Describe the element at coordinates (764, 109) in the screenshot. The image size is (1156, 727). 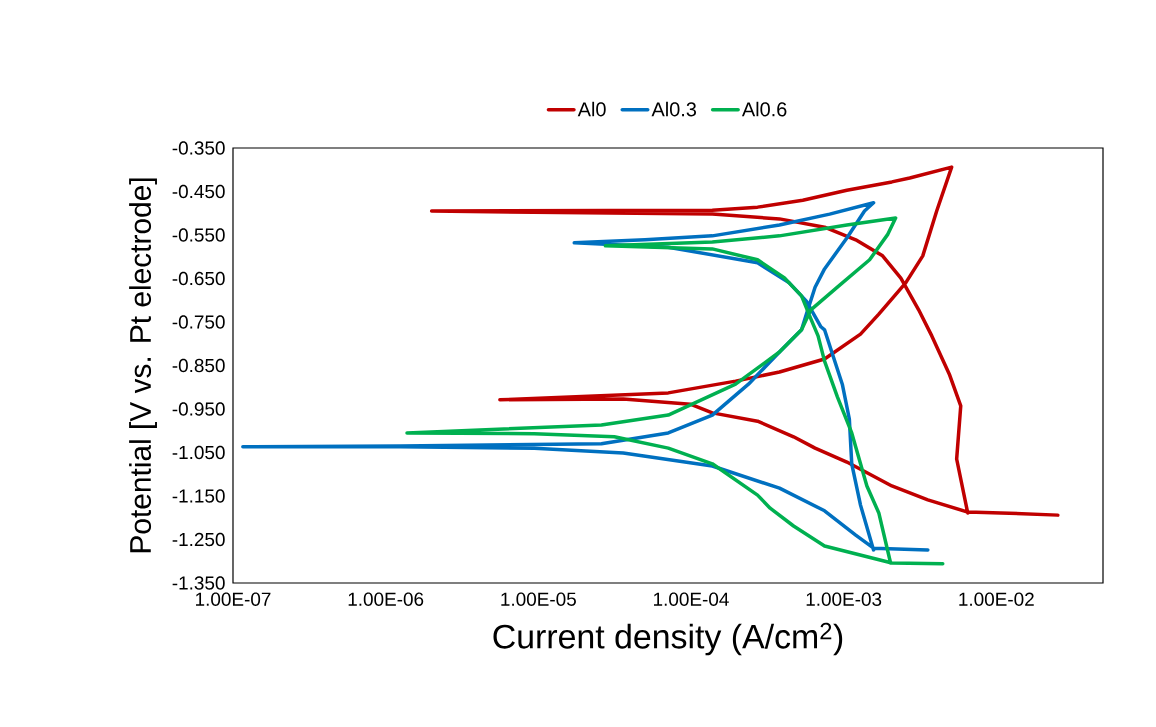
I see `legend-label: Al0.6` at that location.